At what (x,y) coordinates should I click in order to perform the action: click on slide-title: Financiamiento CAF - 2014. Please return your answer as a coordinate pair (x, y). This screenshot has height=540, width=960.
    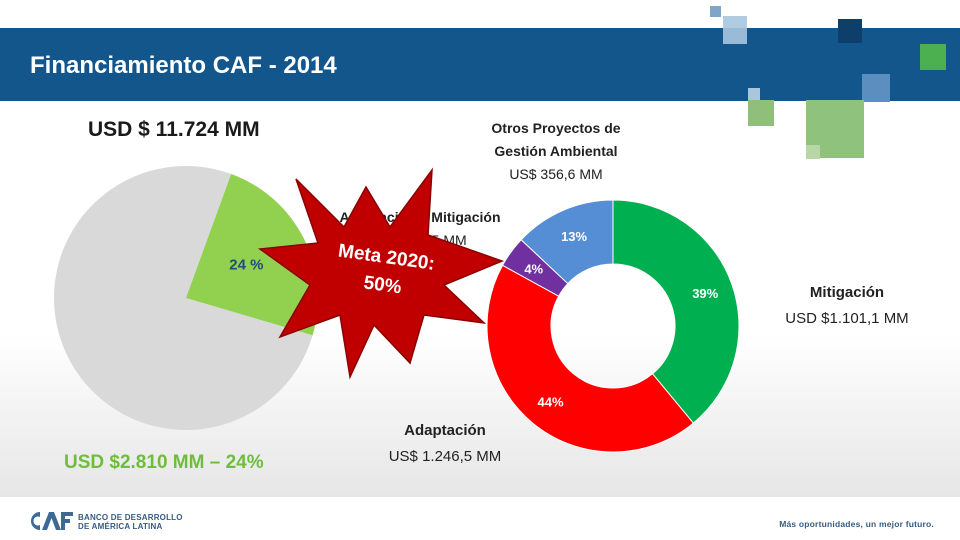
    Looking at the image, I should click on (183, 65).